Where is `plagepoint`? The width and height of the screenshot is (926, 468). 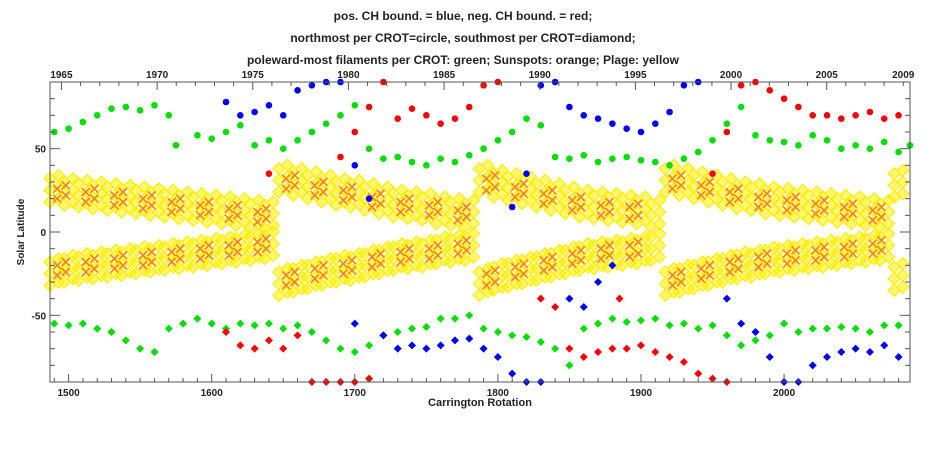
plagepoint is located at coordinates (659, 257).